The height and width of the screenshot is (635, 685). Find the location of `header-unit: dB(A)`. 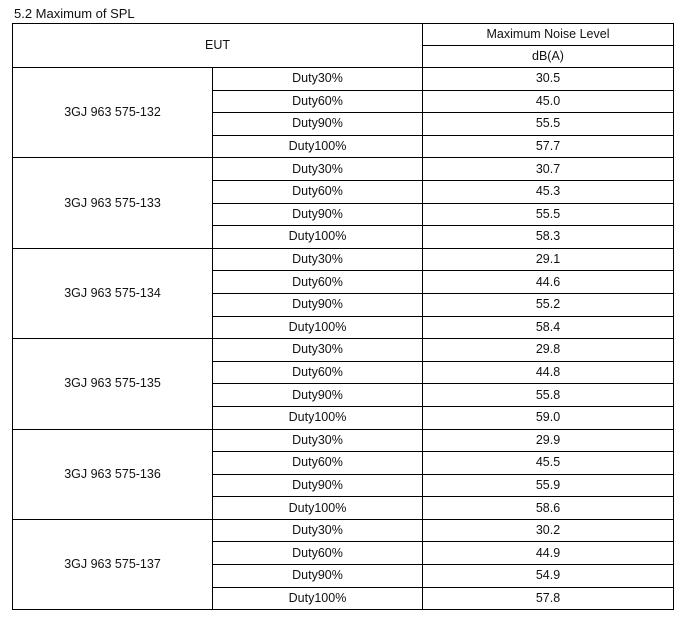

header-unit: dB(A) is located at coordinates (548, 56).